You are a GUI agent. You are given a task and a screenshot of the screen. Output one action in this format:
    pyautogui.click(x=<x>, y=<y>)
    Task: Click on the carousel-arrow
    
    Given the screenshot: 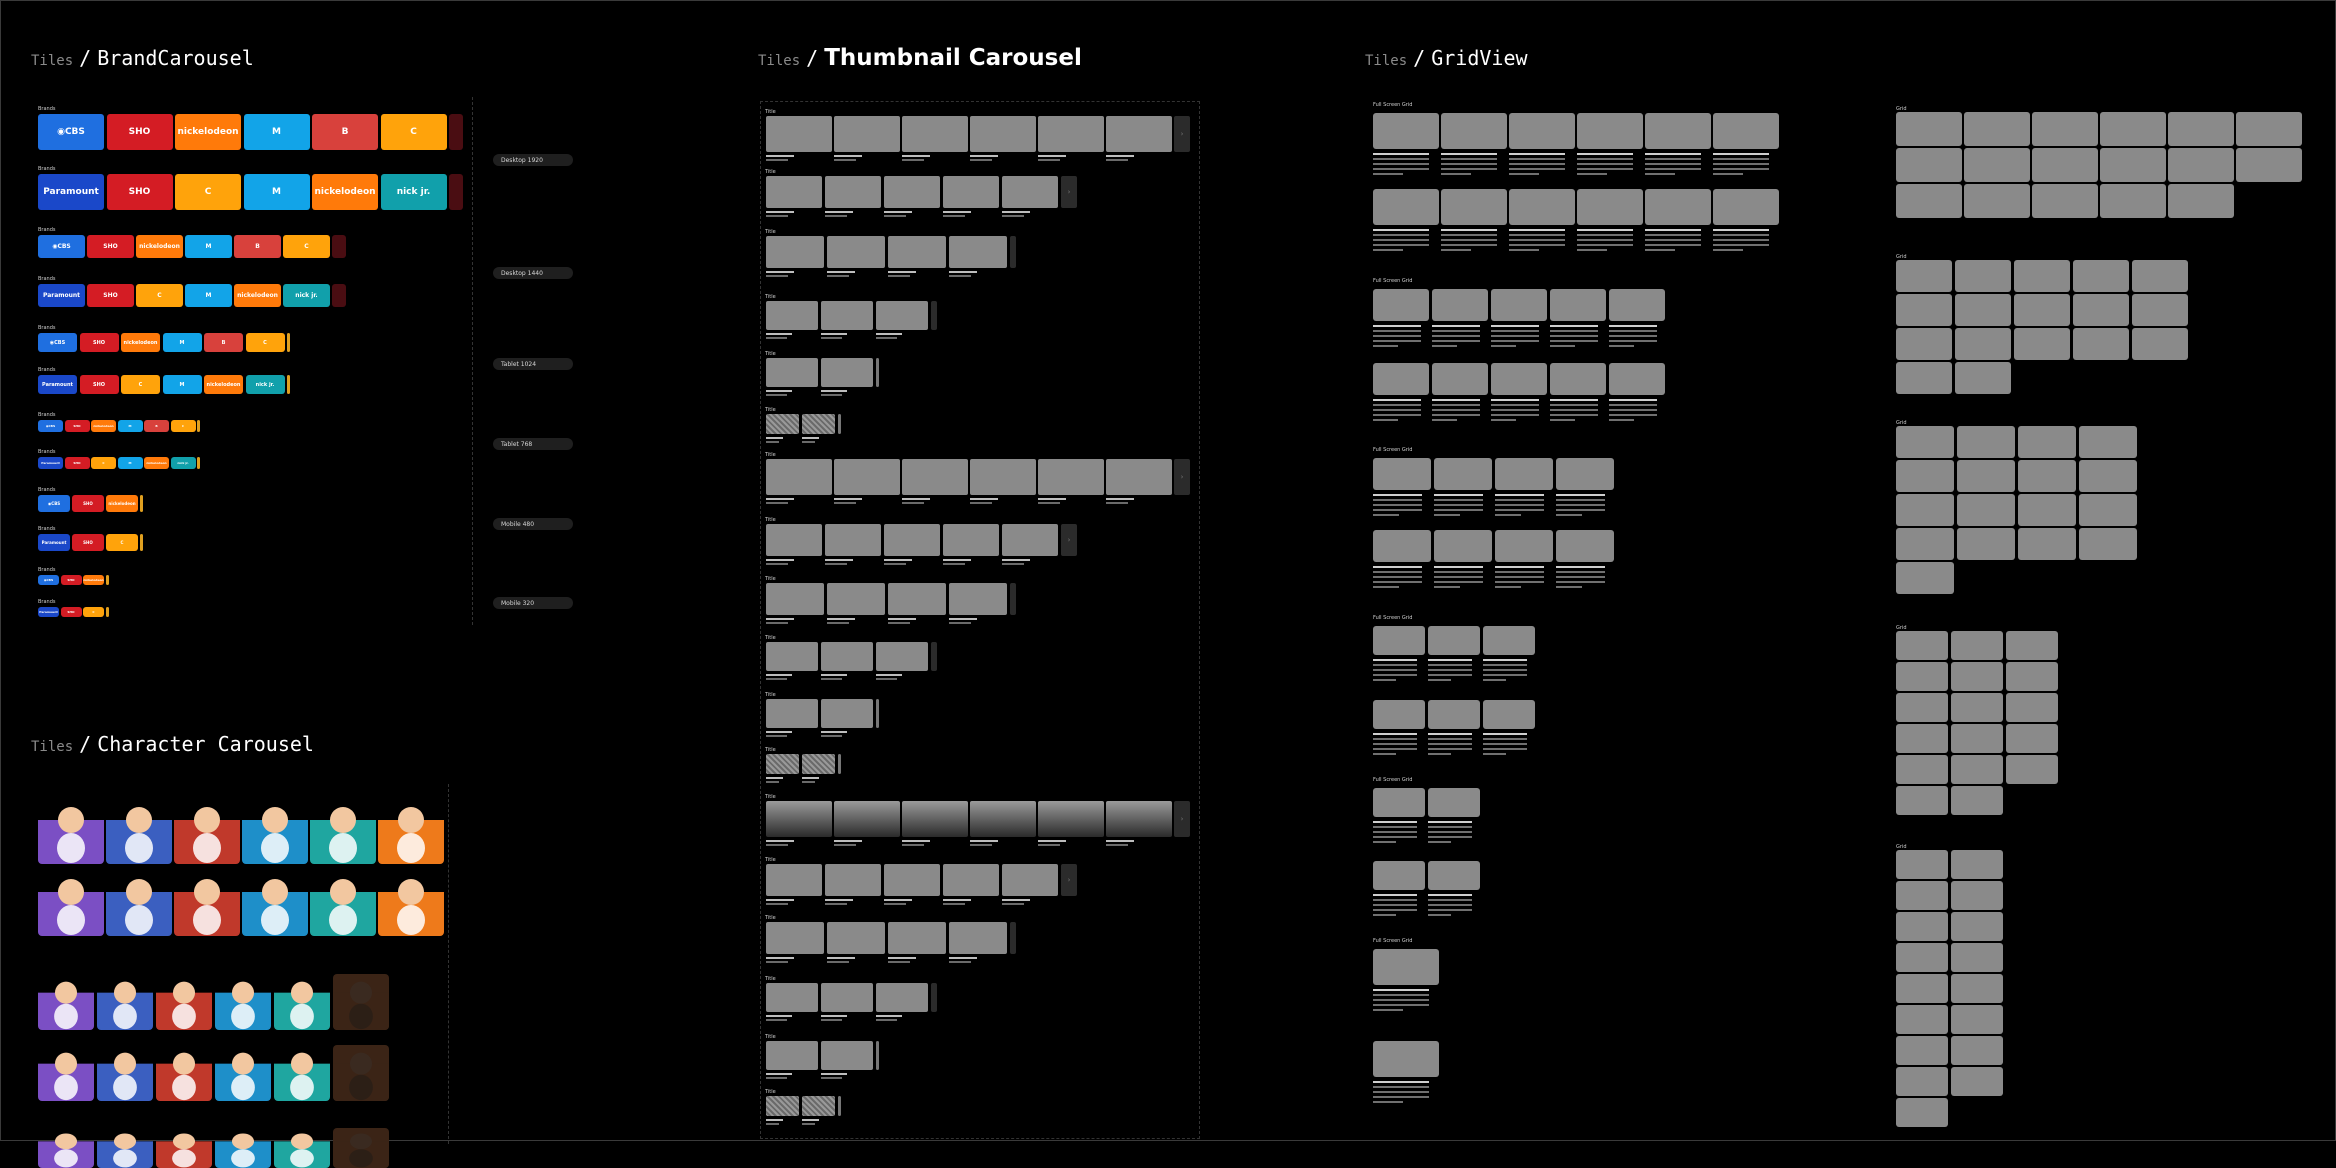 What is the action you would take?
    pyautogui.click(x=1013, y=252)
    